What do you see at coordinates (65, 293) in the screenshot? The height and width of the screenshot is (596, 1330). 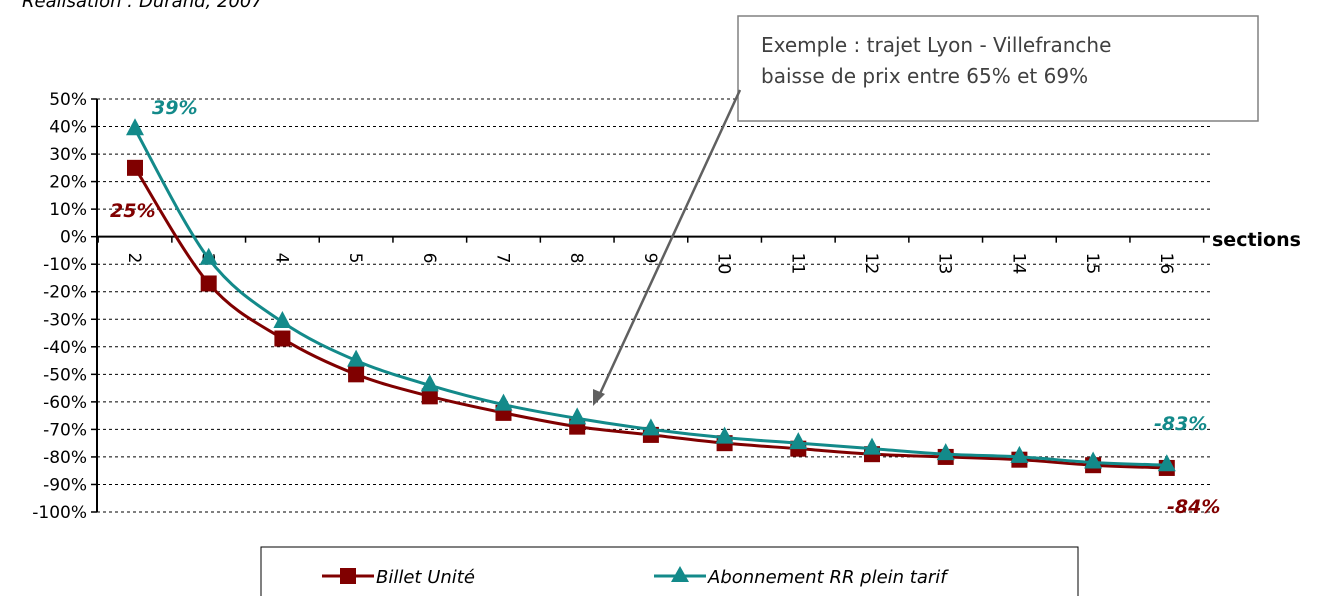 I see `y-tick-label: -20%` at bounding box center [65, 293].